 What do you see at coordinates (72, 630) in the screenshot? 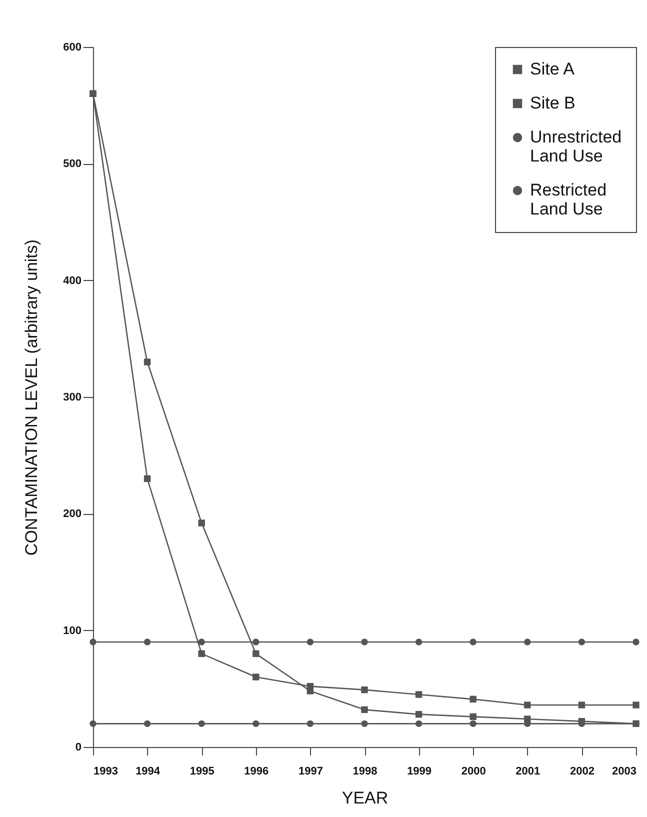
I see `y-tick-label: 100` at bounding box center [72, 630].